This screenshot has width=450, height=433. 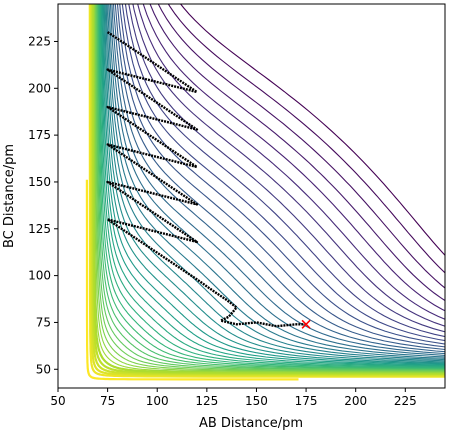 I want to click on end-marker-stroke, so click(x=306, y=324).